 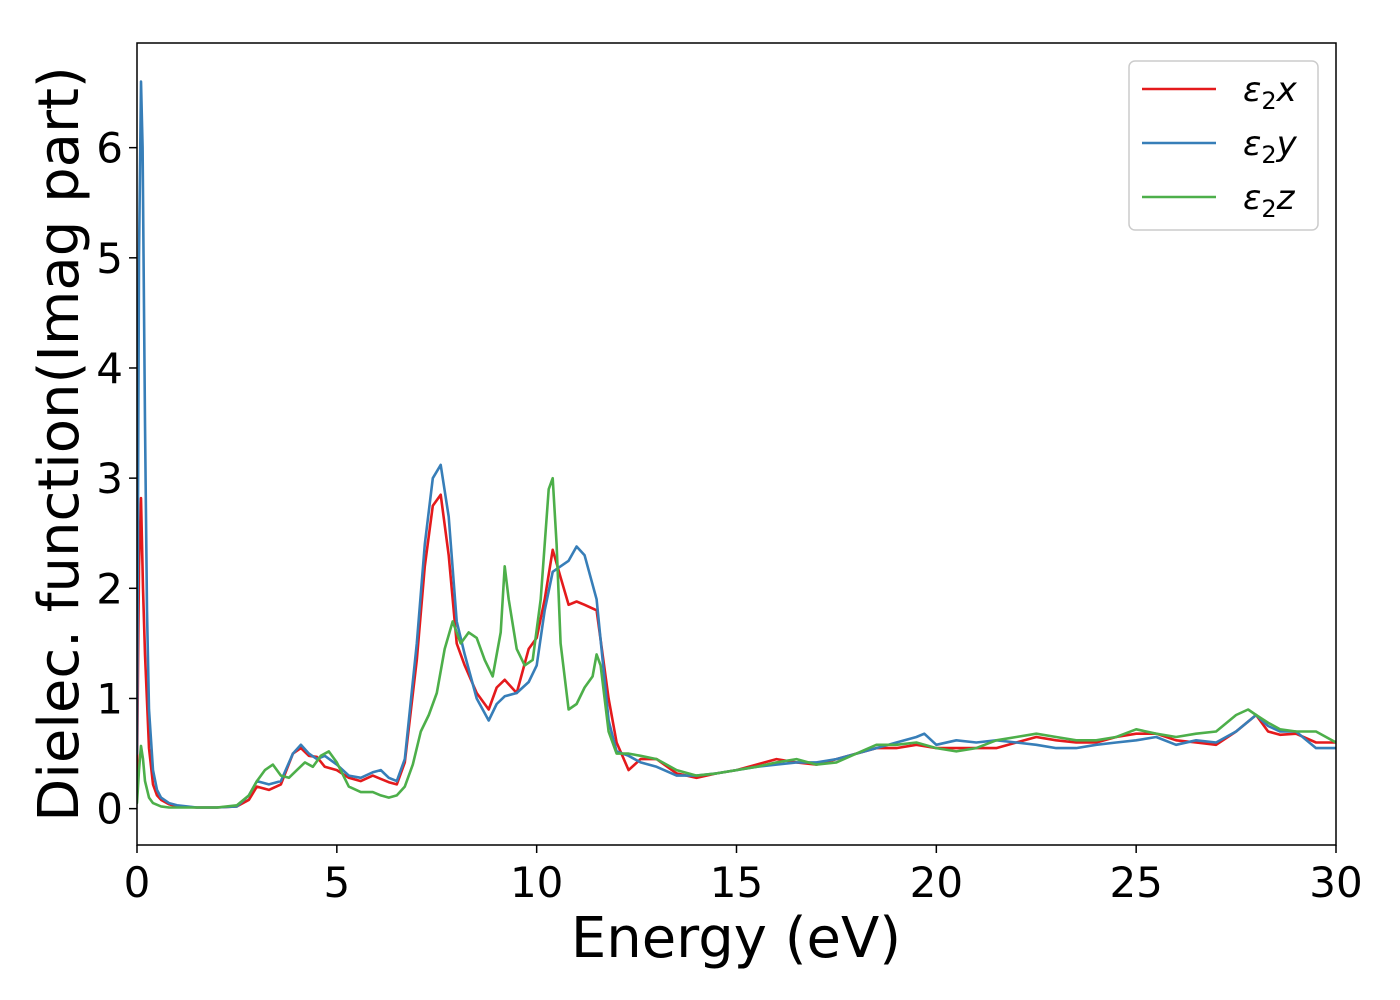 I want to click on x-tick-label: 0, so click(x=137, y=882).